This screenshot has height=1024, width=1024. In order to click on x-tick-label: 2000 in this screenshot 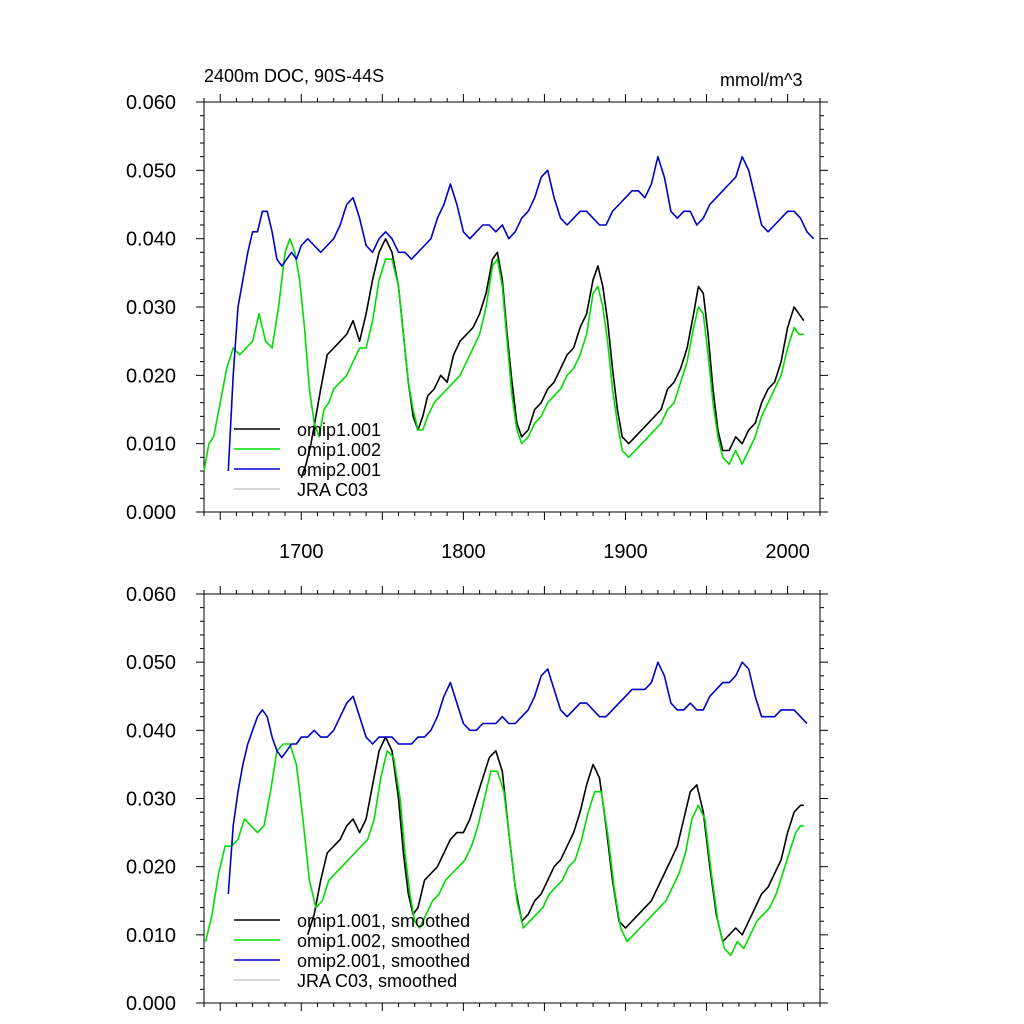, I will do `click(787, 552)`.